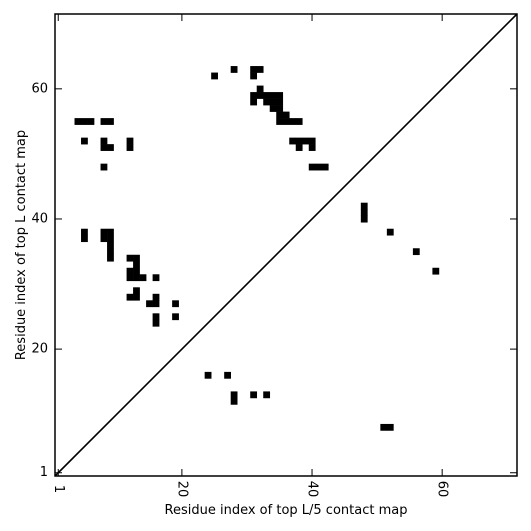 The image size is (531, 531). I want to click on y-tick-label: 20, so click(39, 349).